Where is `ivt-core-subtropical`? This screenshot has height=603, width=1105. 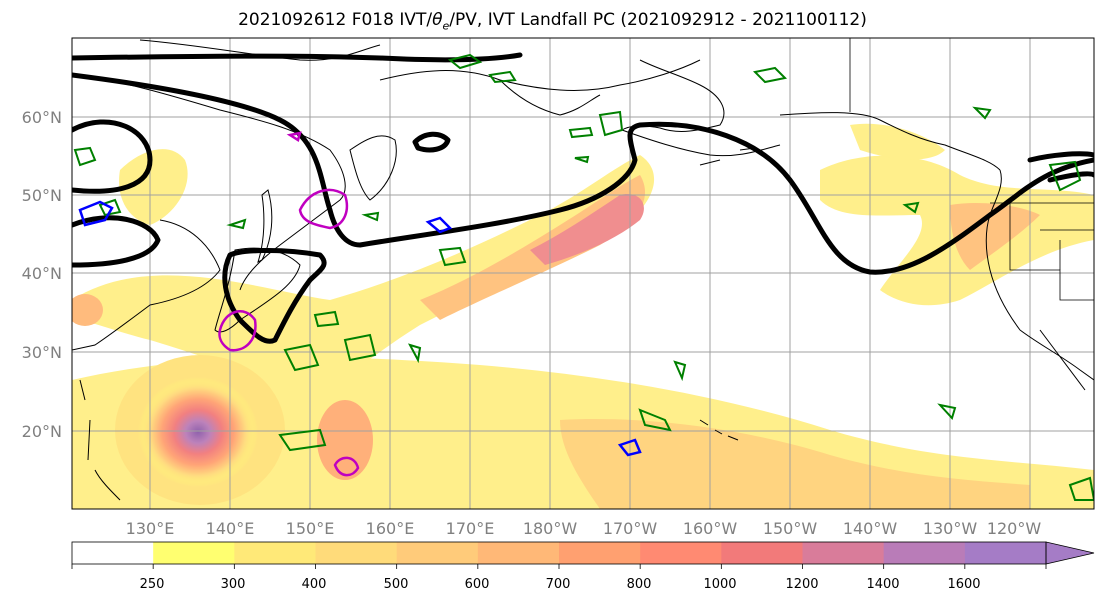
ivt-core-subtropical is located at coordinates (795, 464).